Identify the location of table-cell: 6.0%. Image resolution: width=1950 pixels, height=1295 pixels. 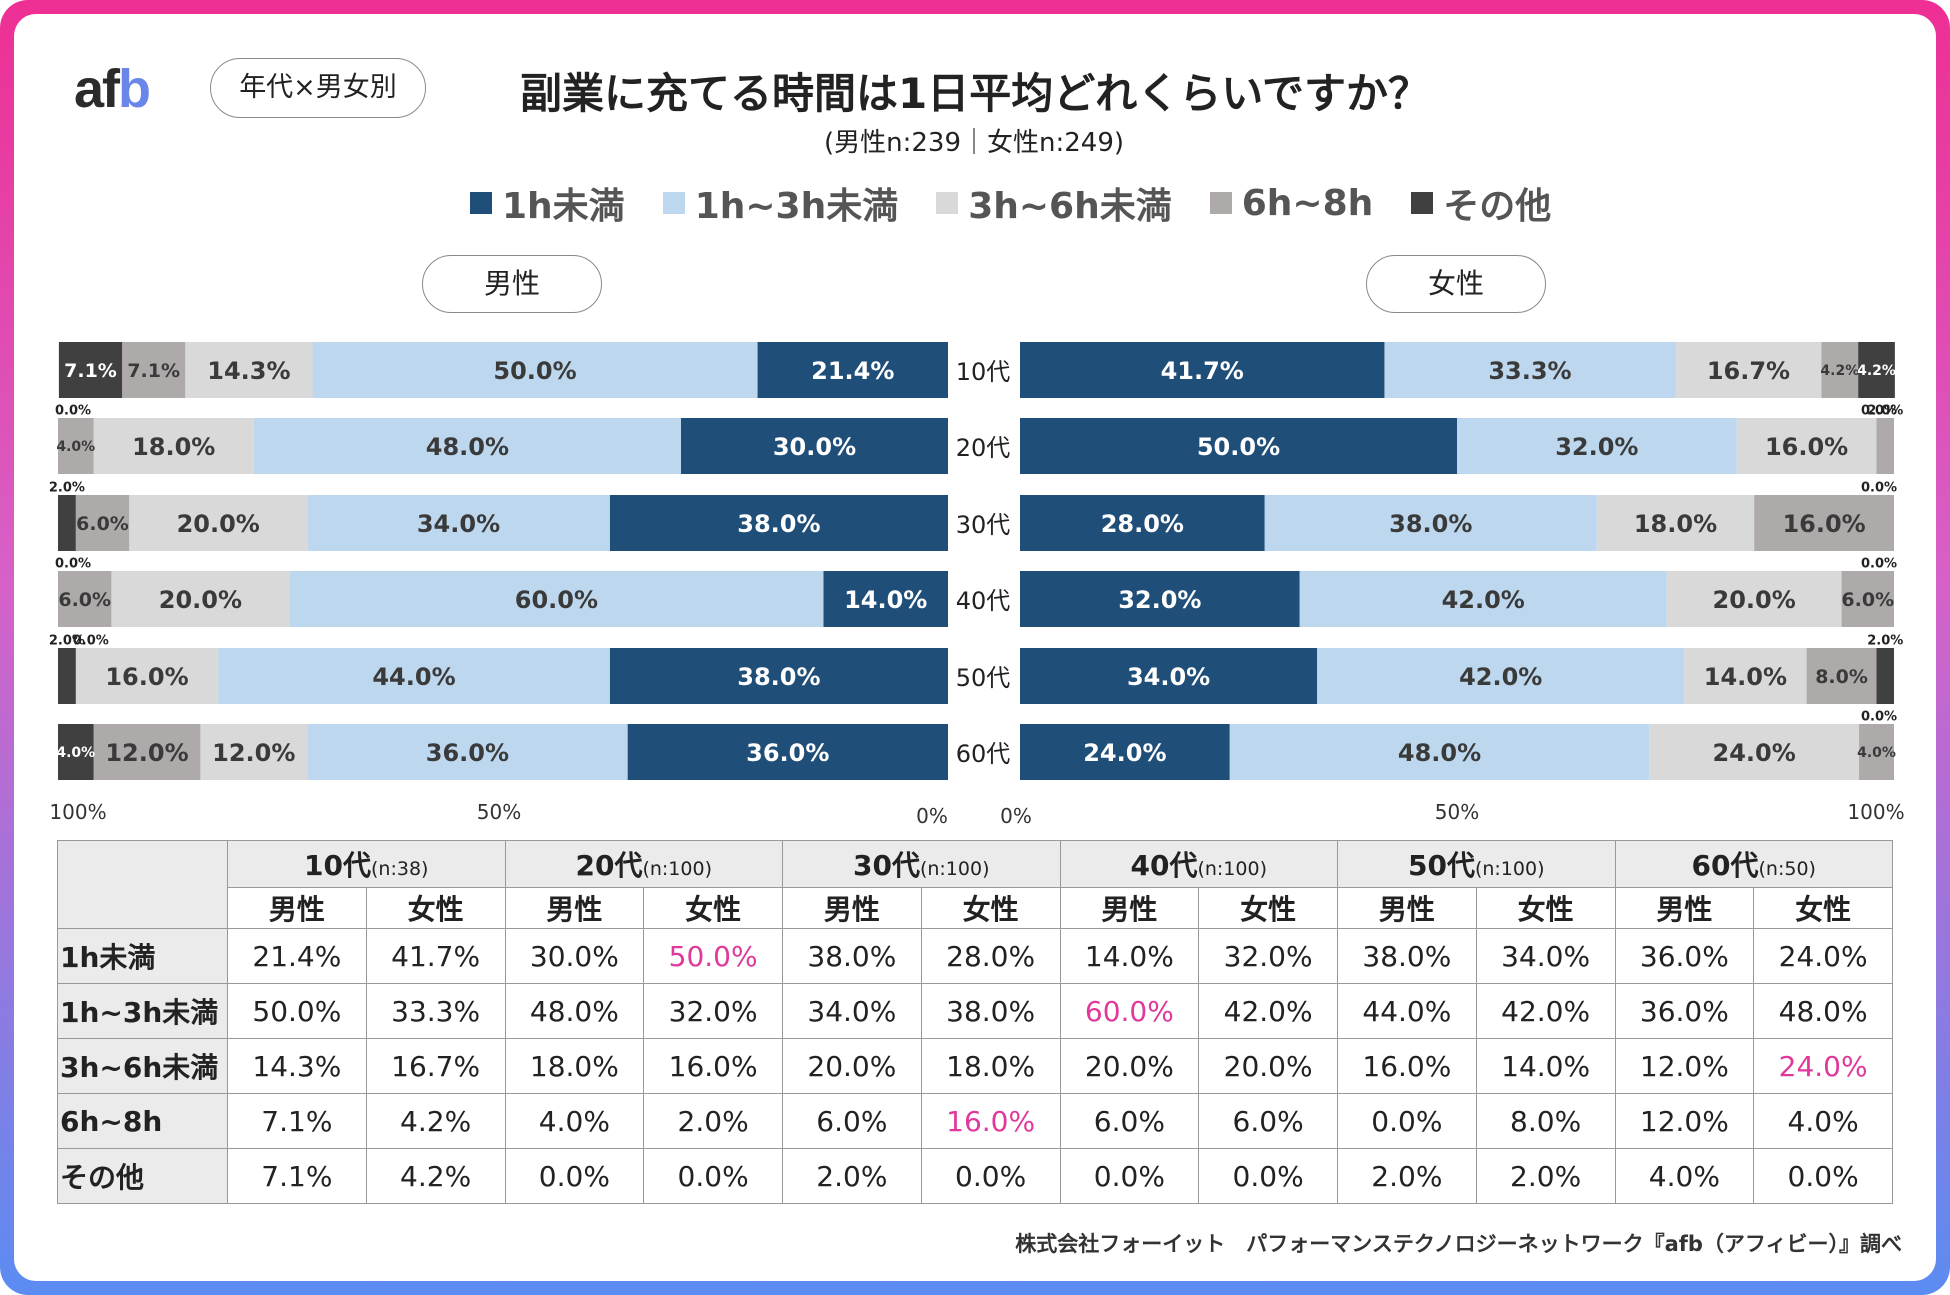
(852, 1121).